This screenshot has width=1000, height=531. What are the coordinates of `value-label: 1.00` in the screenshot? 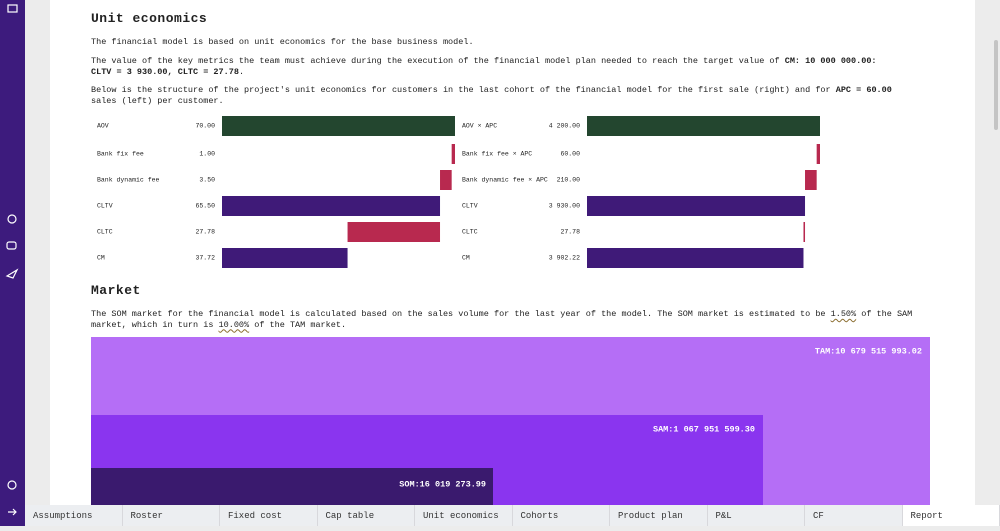 It's located at (207, 154).